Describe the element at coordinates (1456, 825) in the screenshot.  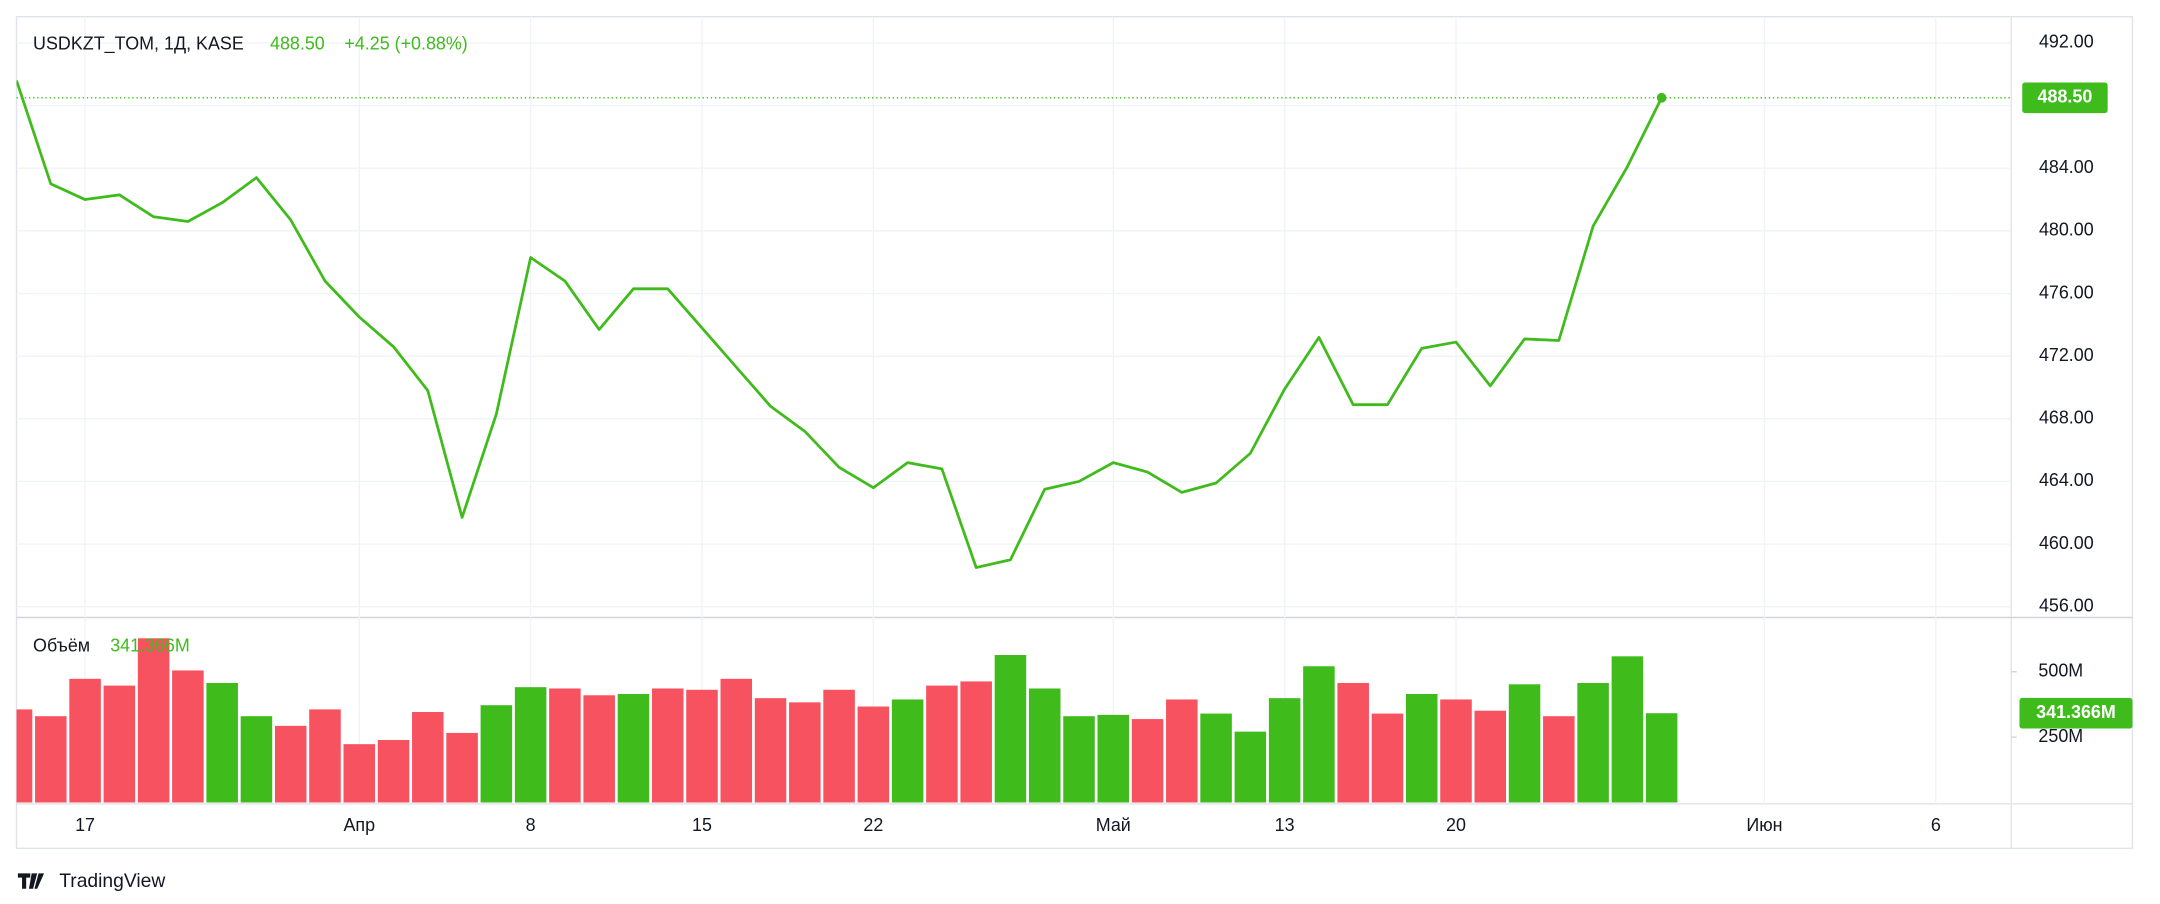
I see `x-tick-label: 20` at that location.